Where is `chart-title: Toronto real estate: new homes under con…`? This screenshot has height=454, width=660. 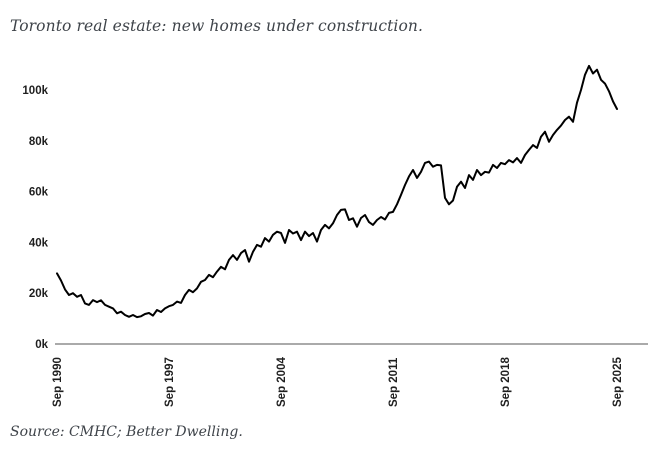 chart-title: Toronto real estate: new homes under con… is located at coordinates (217, 26).